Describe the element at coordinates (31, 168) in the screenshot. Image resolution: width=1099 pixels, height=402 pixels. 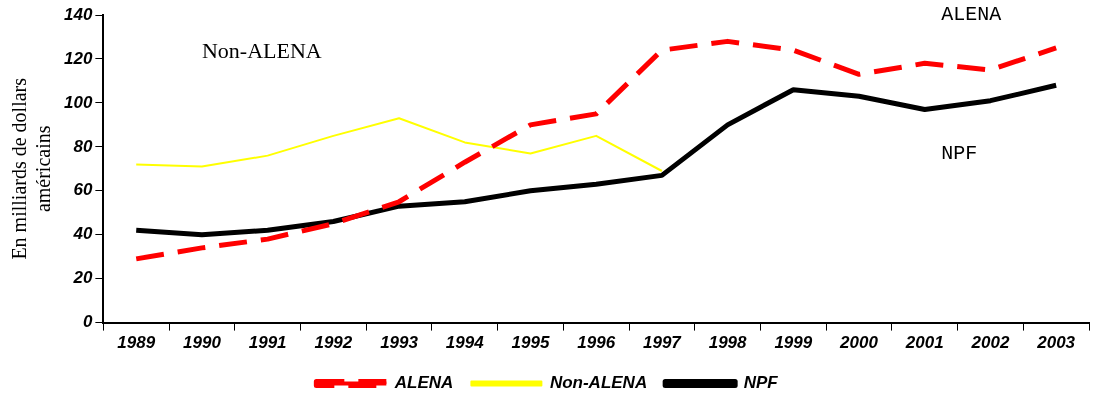
I see `y-axis-title: En milliards de dollars américains` at that location.